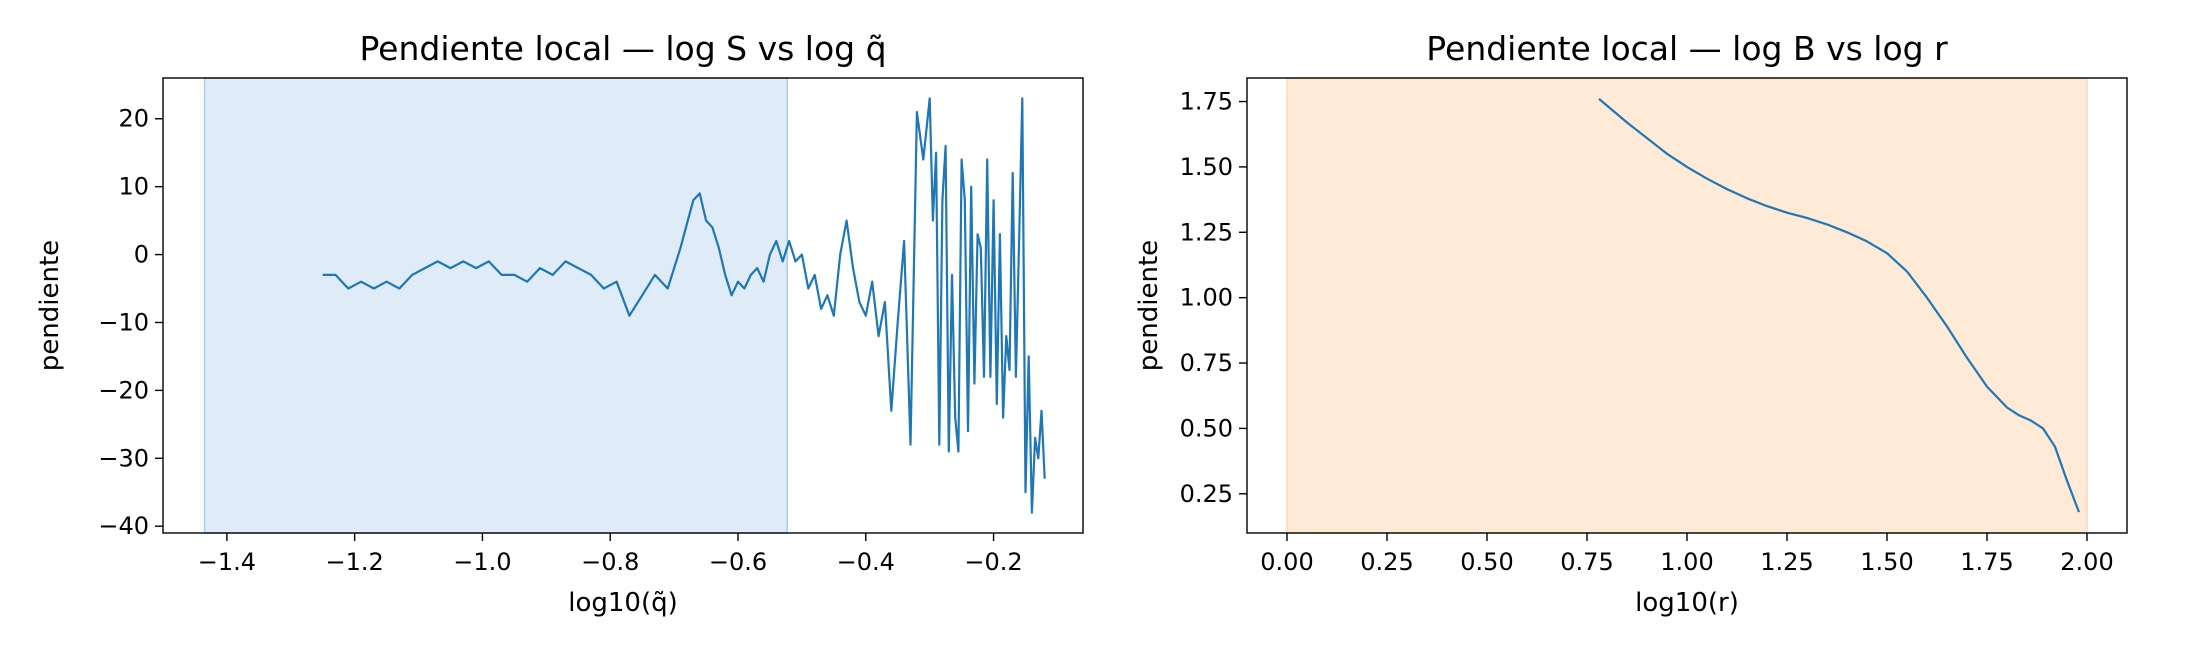 Image resolution: width=2200 pixels, height=664 pixels. I want to click on left-x-axis-label: log10(q̃), so click(623, 603).